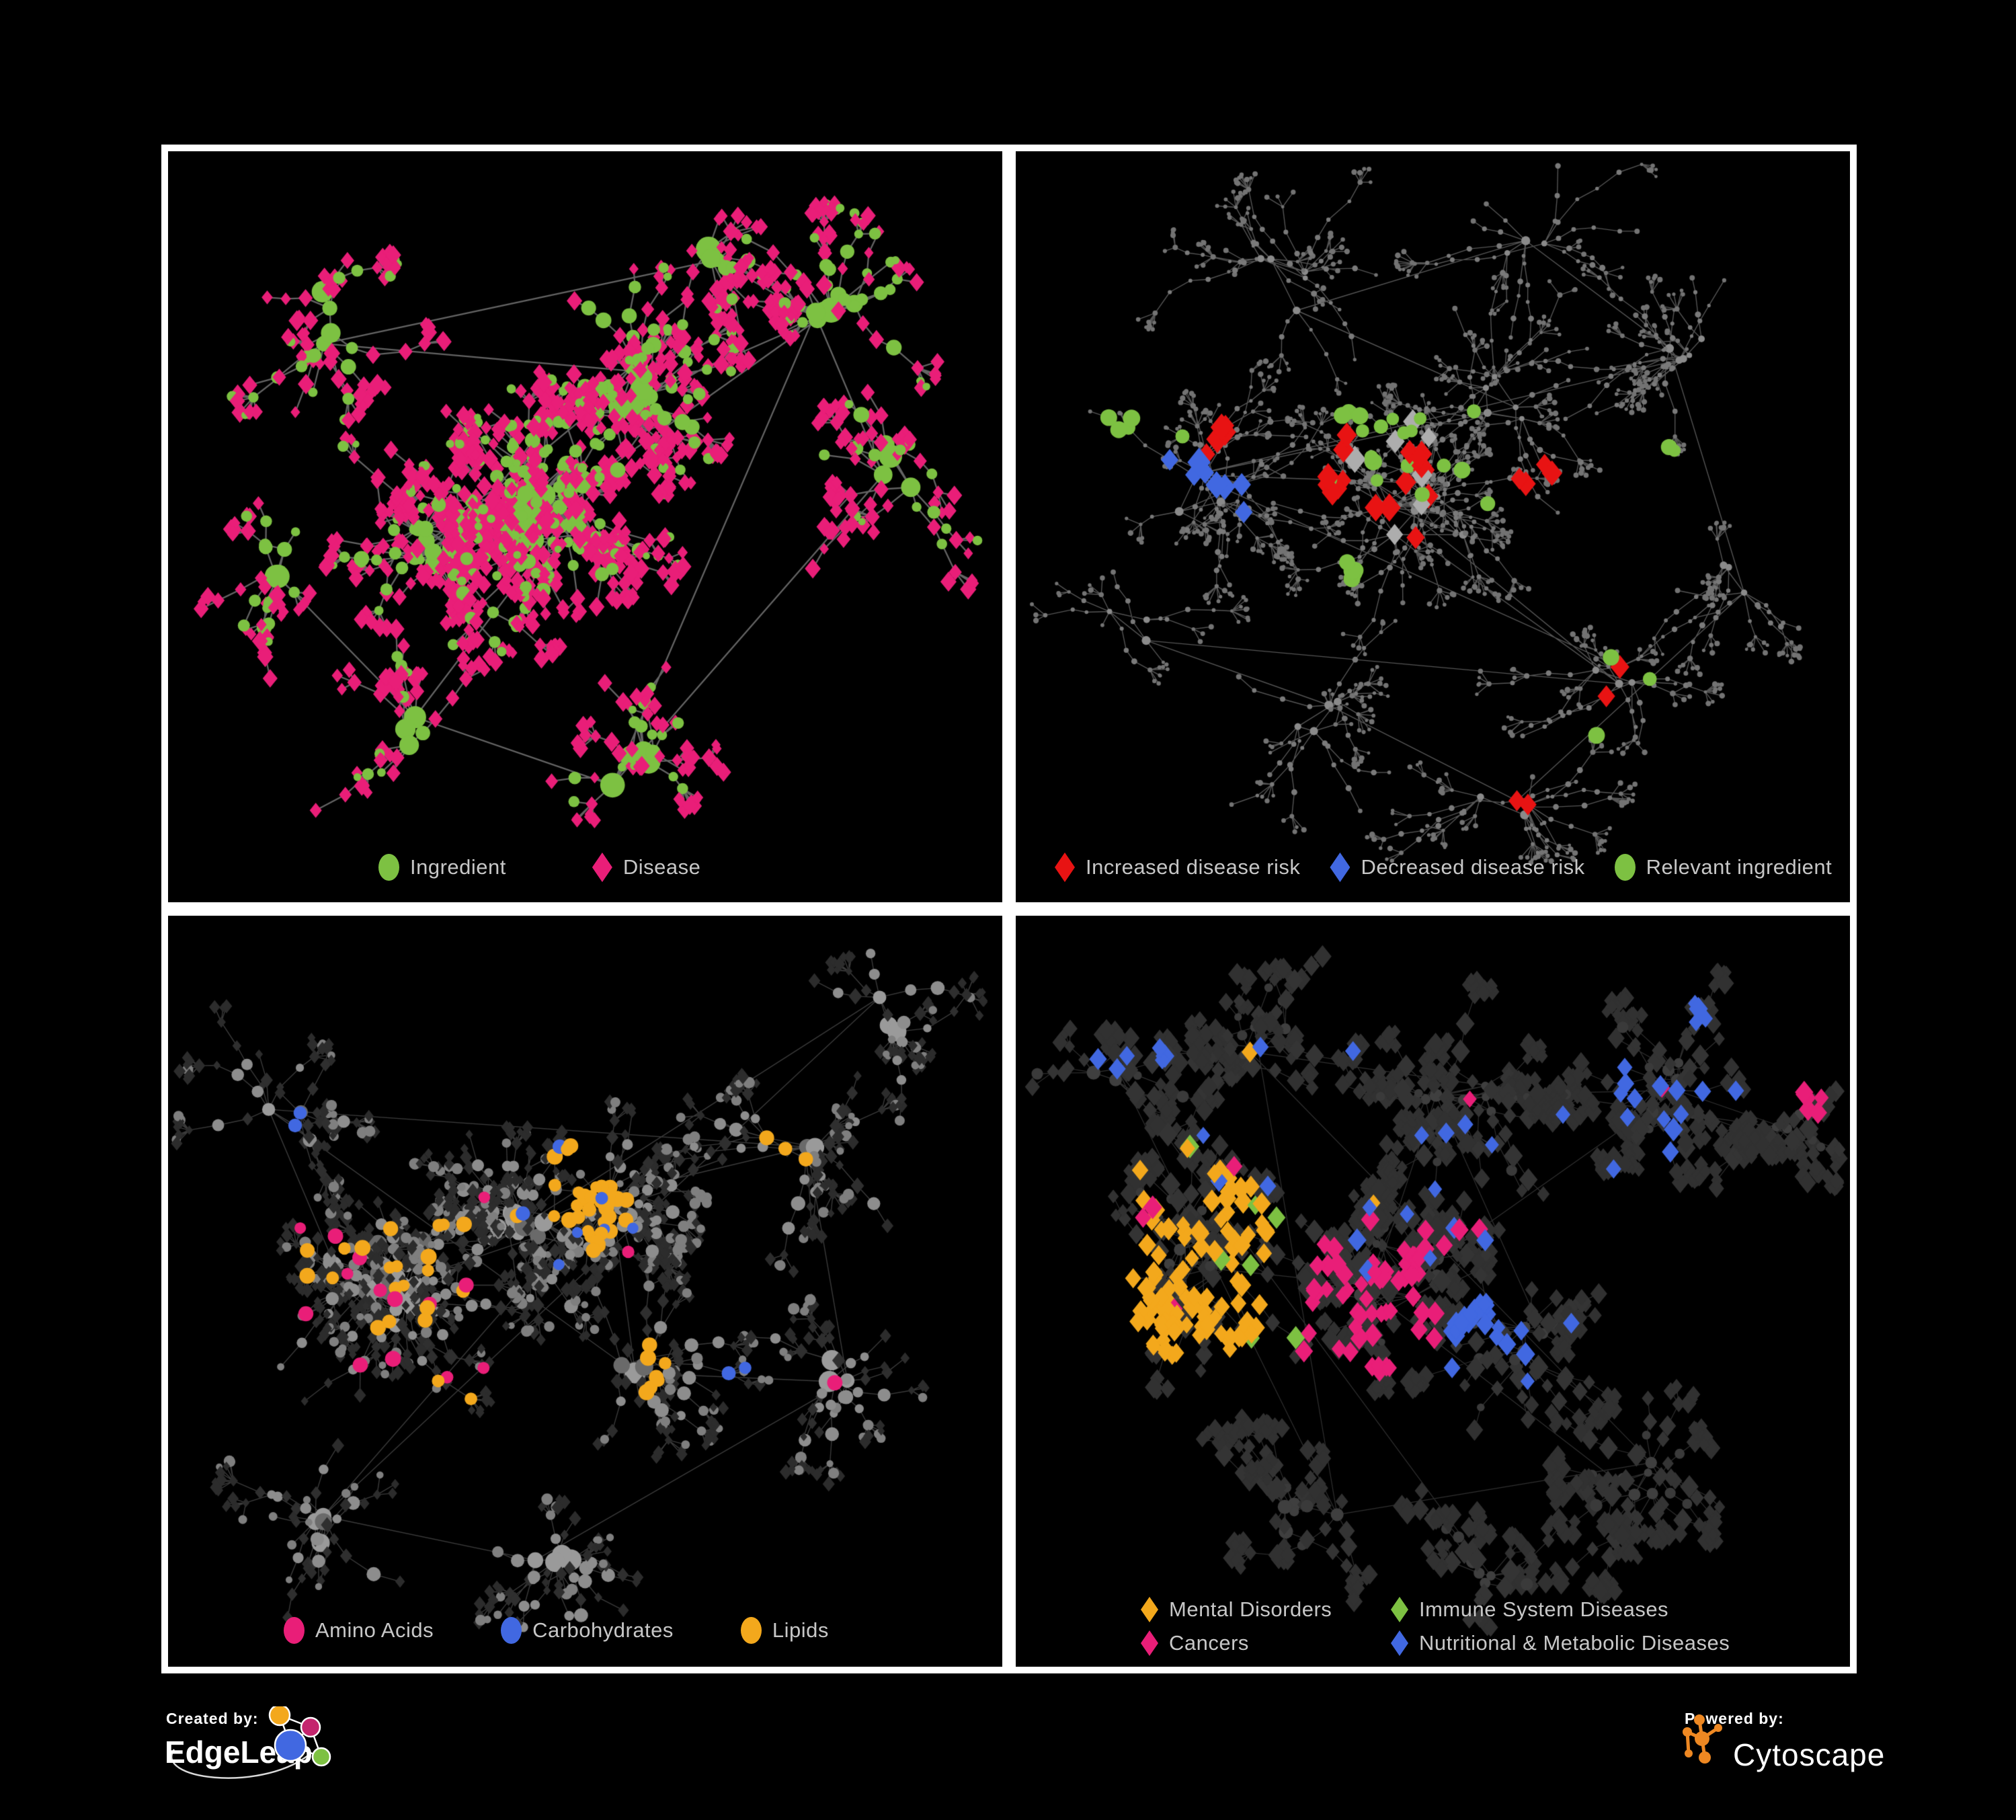 The height and width of the screenshot is (1820, 2016). Describe the element at coordinates (239, 1764) in the screenshot. I see `edgeleap-swoosh` at that location.